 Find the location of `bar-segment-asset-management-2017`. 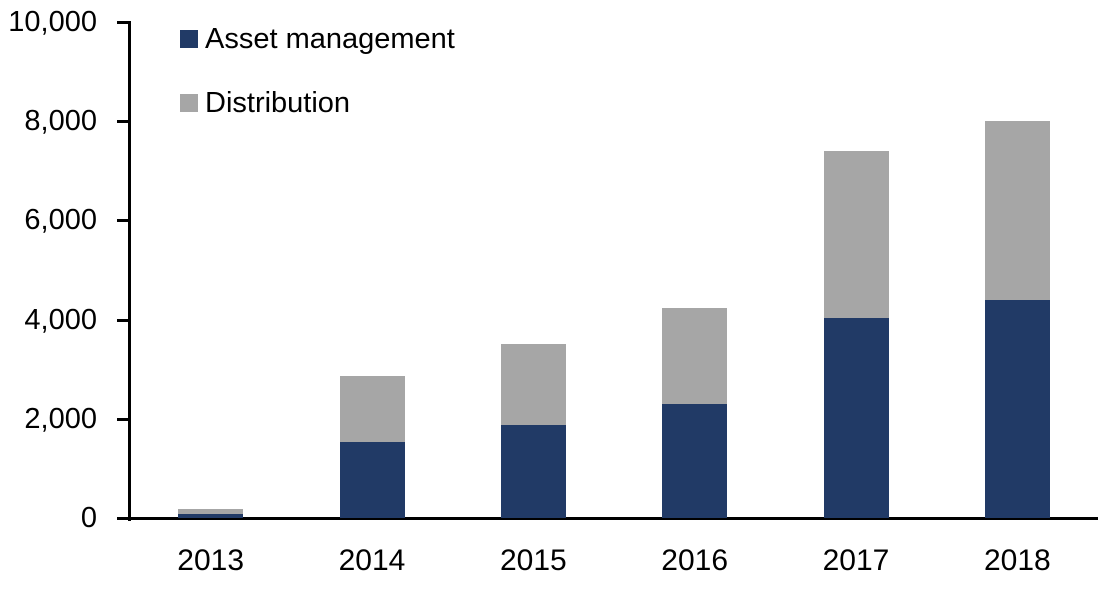

bar-segment-asset-management-2017 is located at coordinates (856, 418).